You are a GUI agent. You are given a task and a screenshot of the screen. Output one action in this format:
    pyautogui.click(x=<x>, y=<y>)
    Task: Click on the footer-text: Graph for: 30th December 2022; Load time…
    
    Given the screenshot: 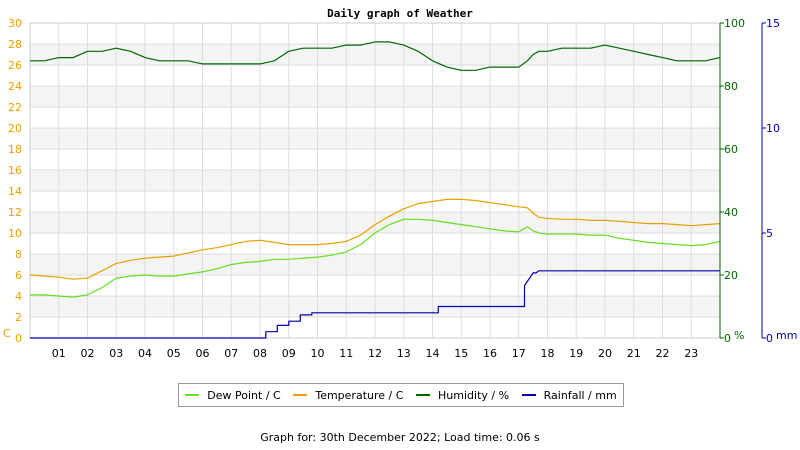 What is the action you would take?
    pyautogui.click(x=400, y=437)
    